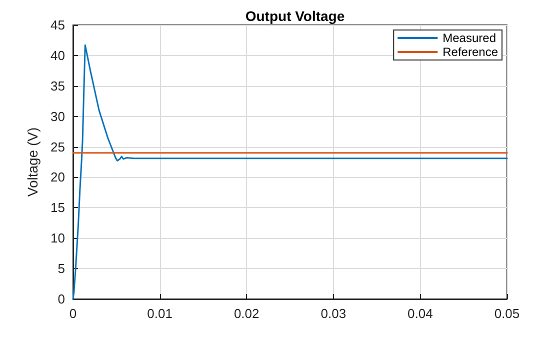 The image size is (560, 337). I want to click on x-tick-label: 0.05, so click(507, 313).